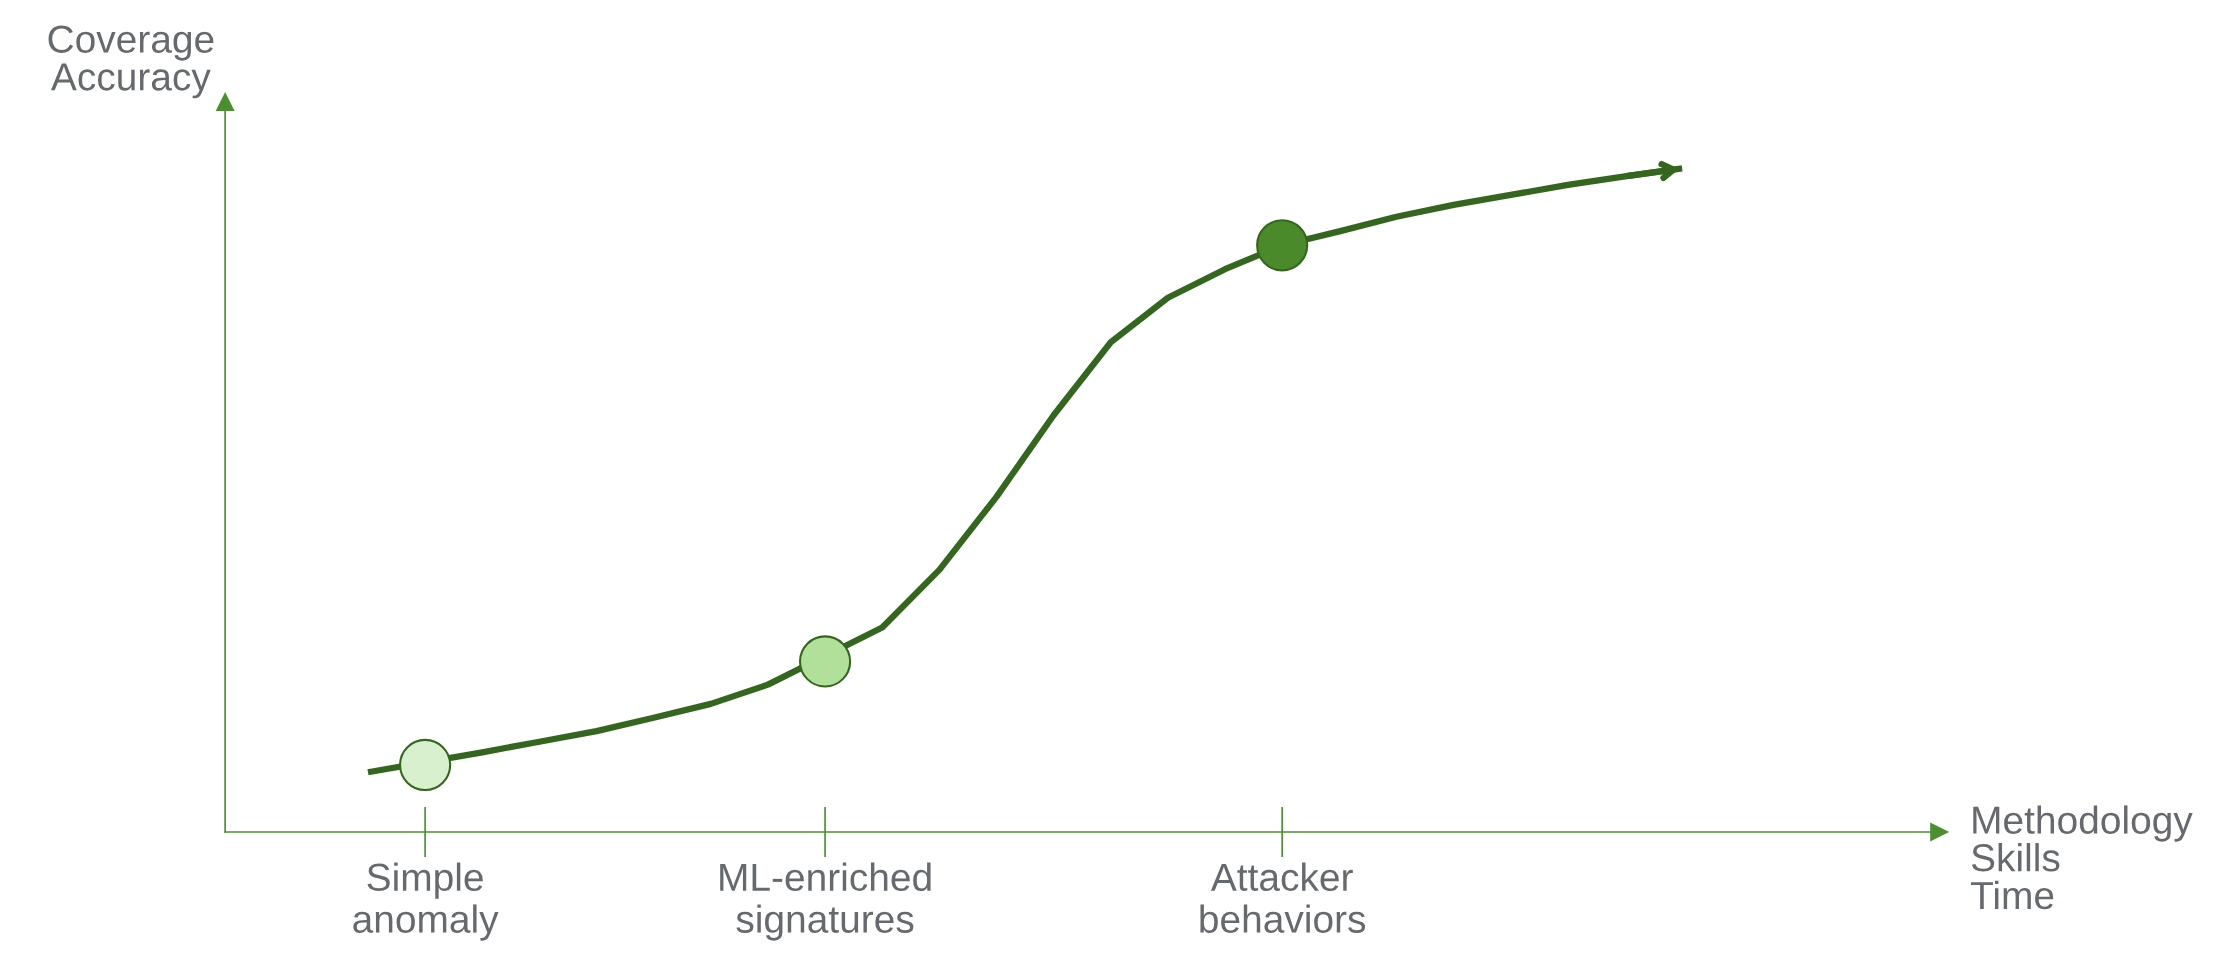 The width and height of the screenshot is (2229, 953). I want to click on x-axis-title: Methodology Skills Time, so click(2081, 857).